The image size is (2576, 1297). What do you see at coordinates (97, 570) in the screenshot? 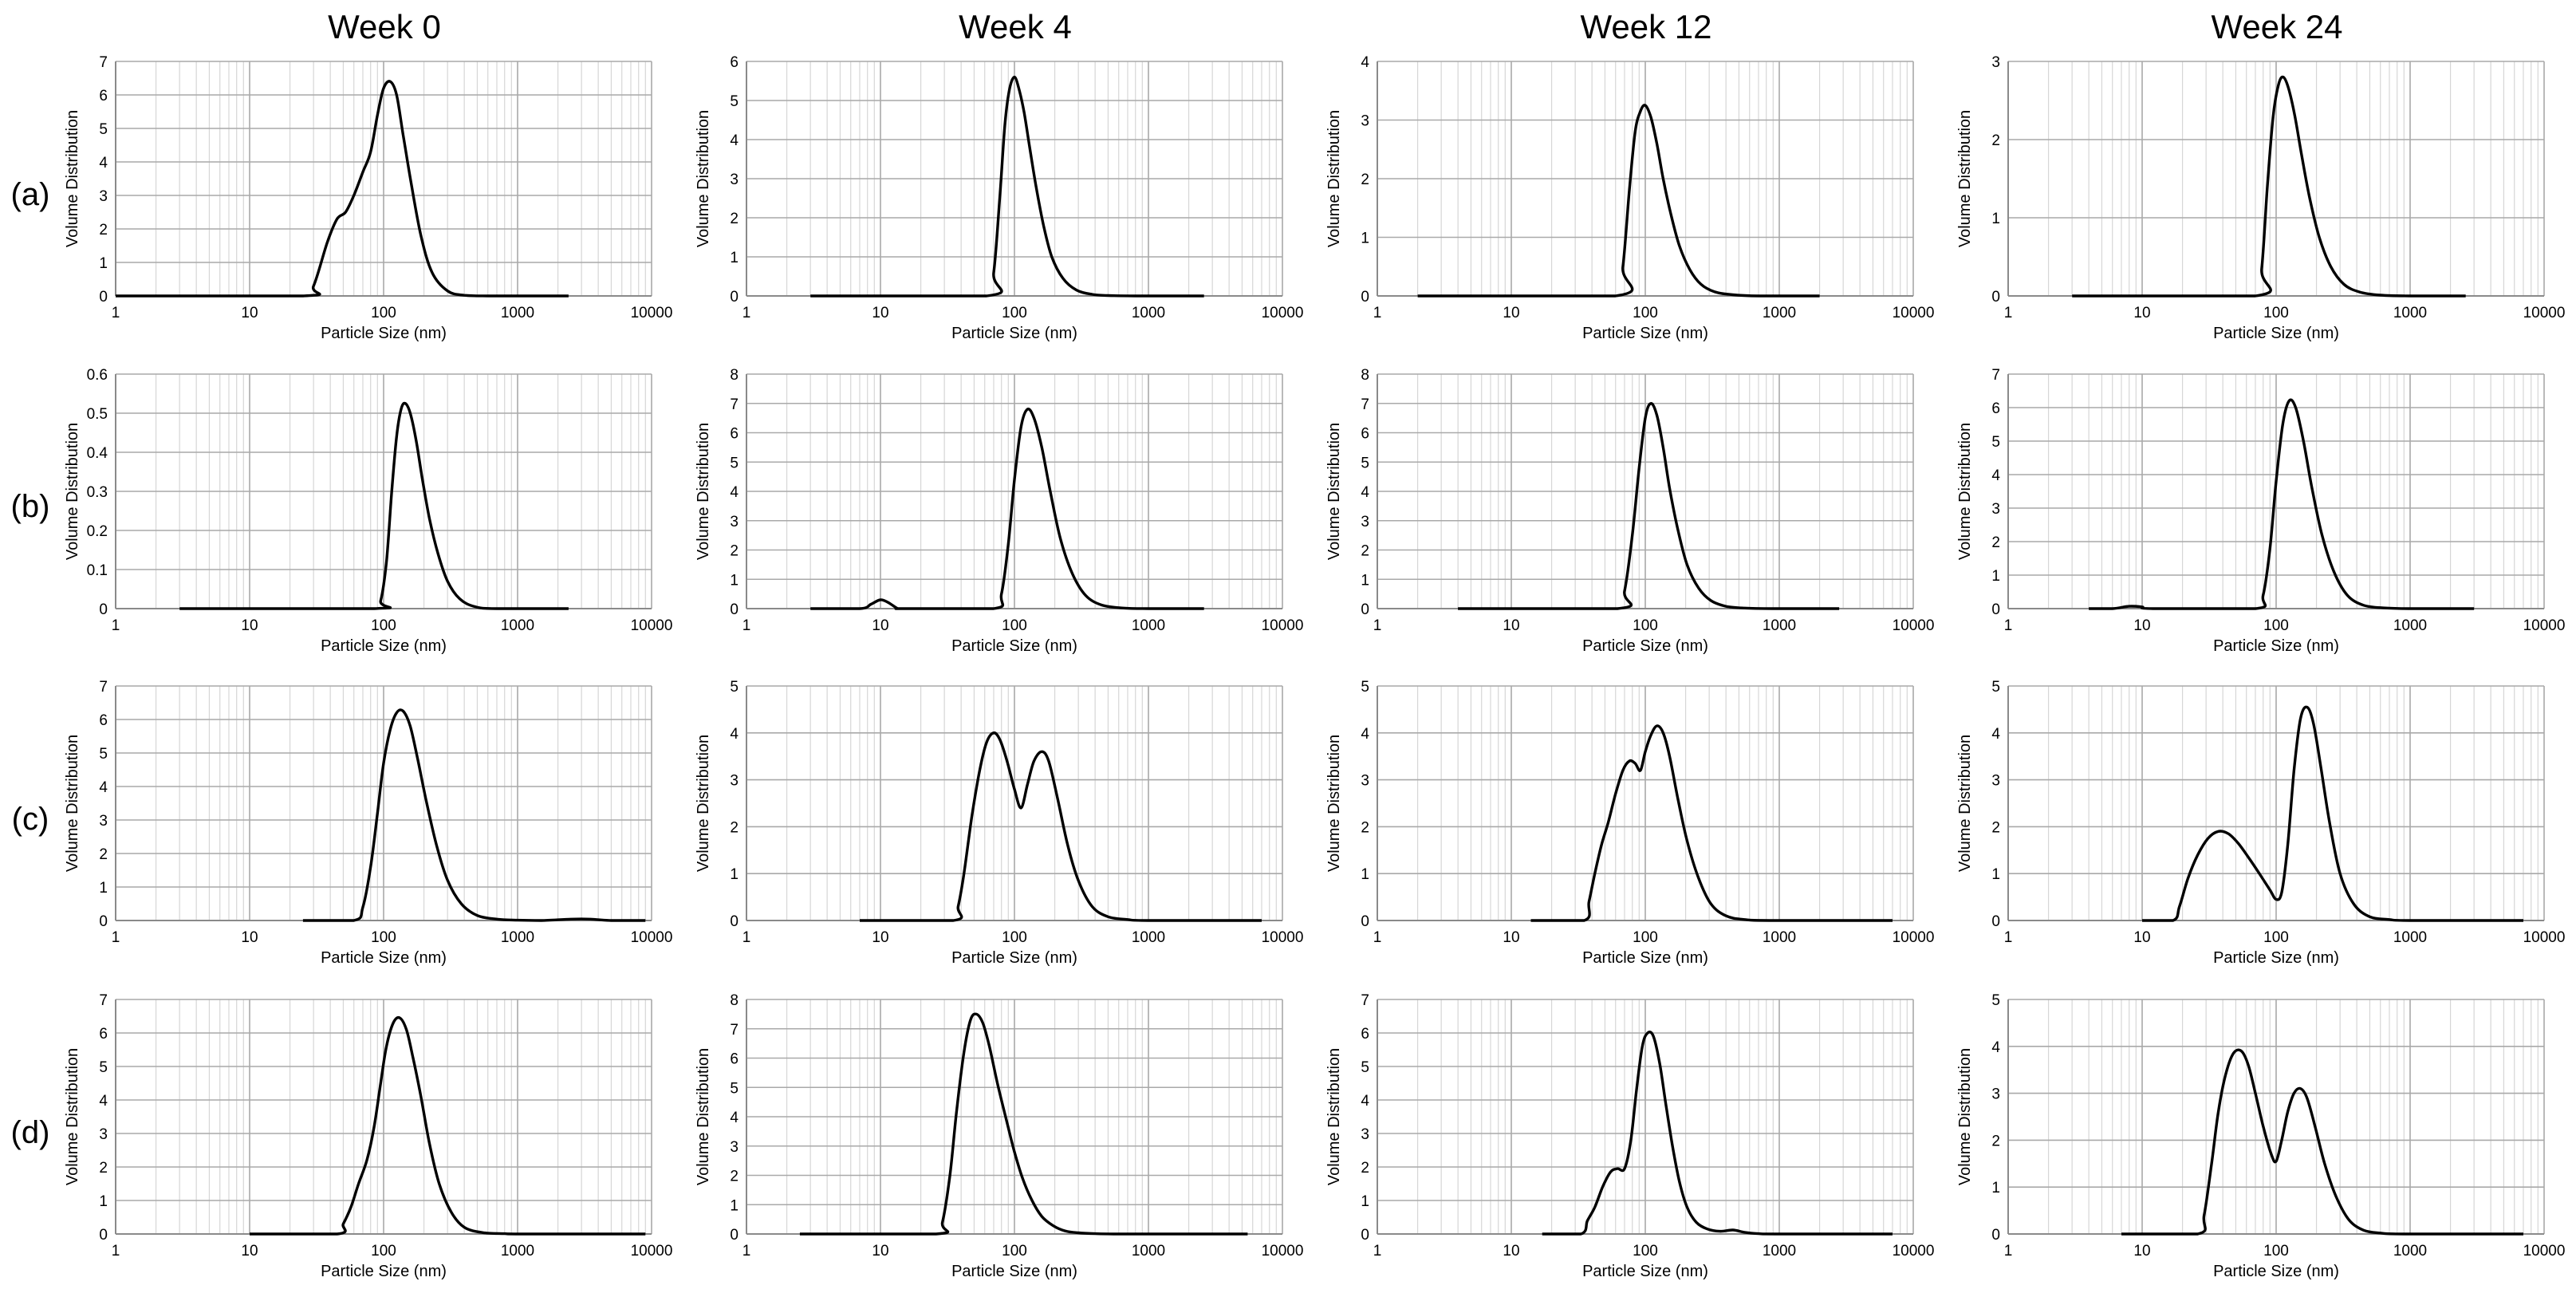
I see `y-tick-label: 0.1` at bounding box center [97, 570].